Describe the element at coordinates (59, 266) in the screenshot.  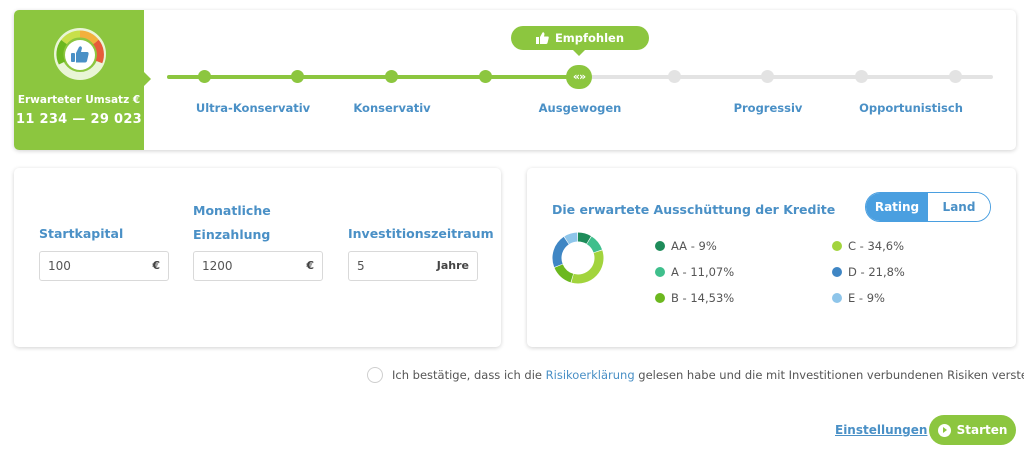
I see `start-capital-value: 100` at that location.